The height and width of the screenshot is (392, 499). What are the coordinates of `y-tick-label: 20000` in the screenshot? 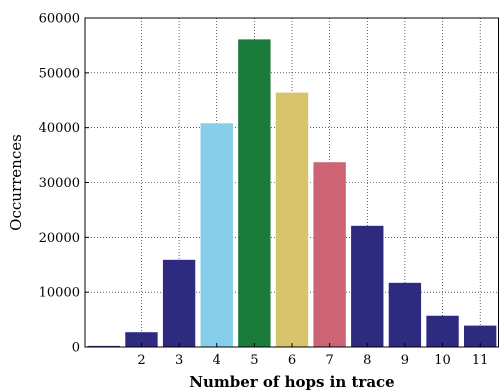 It's located at (59, 238).